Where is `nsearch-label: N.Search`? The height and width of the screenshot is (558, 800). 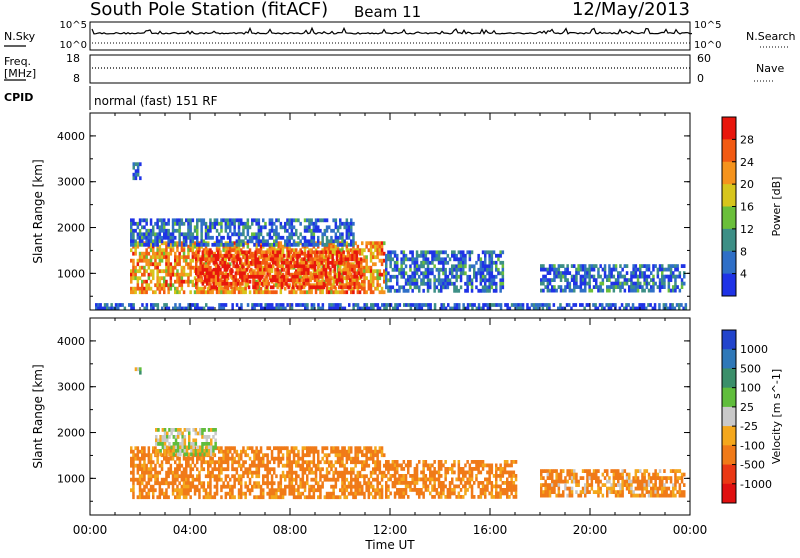 nsearch-label: N.Search is located at coordinates (771, 36).